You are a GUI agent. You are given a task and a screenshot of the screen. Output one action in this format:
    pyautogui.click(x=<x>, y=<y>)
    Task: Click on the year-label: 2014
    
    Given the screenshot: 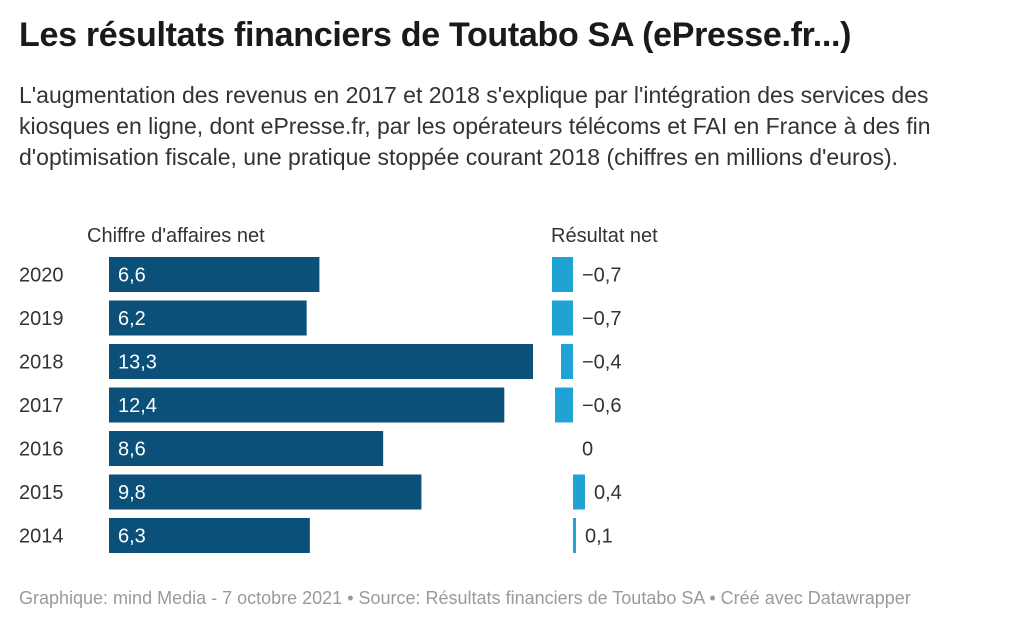 What is the action you would take?
    pyautogui.click(x=41, y=537)
    